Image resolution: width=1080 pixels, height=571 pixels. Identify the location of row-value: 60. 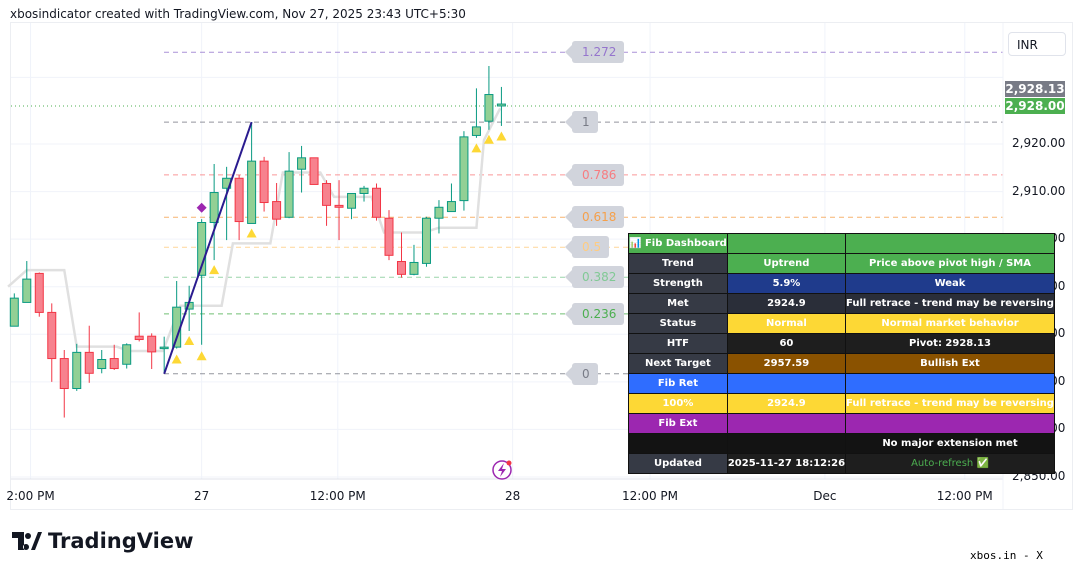
(786, 343).